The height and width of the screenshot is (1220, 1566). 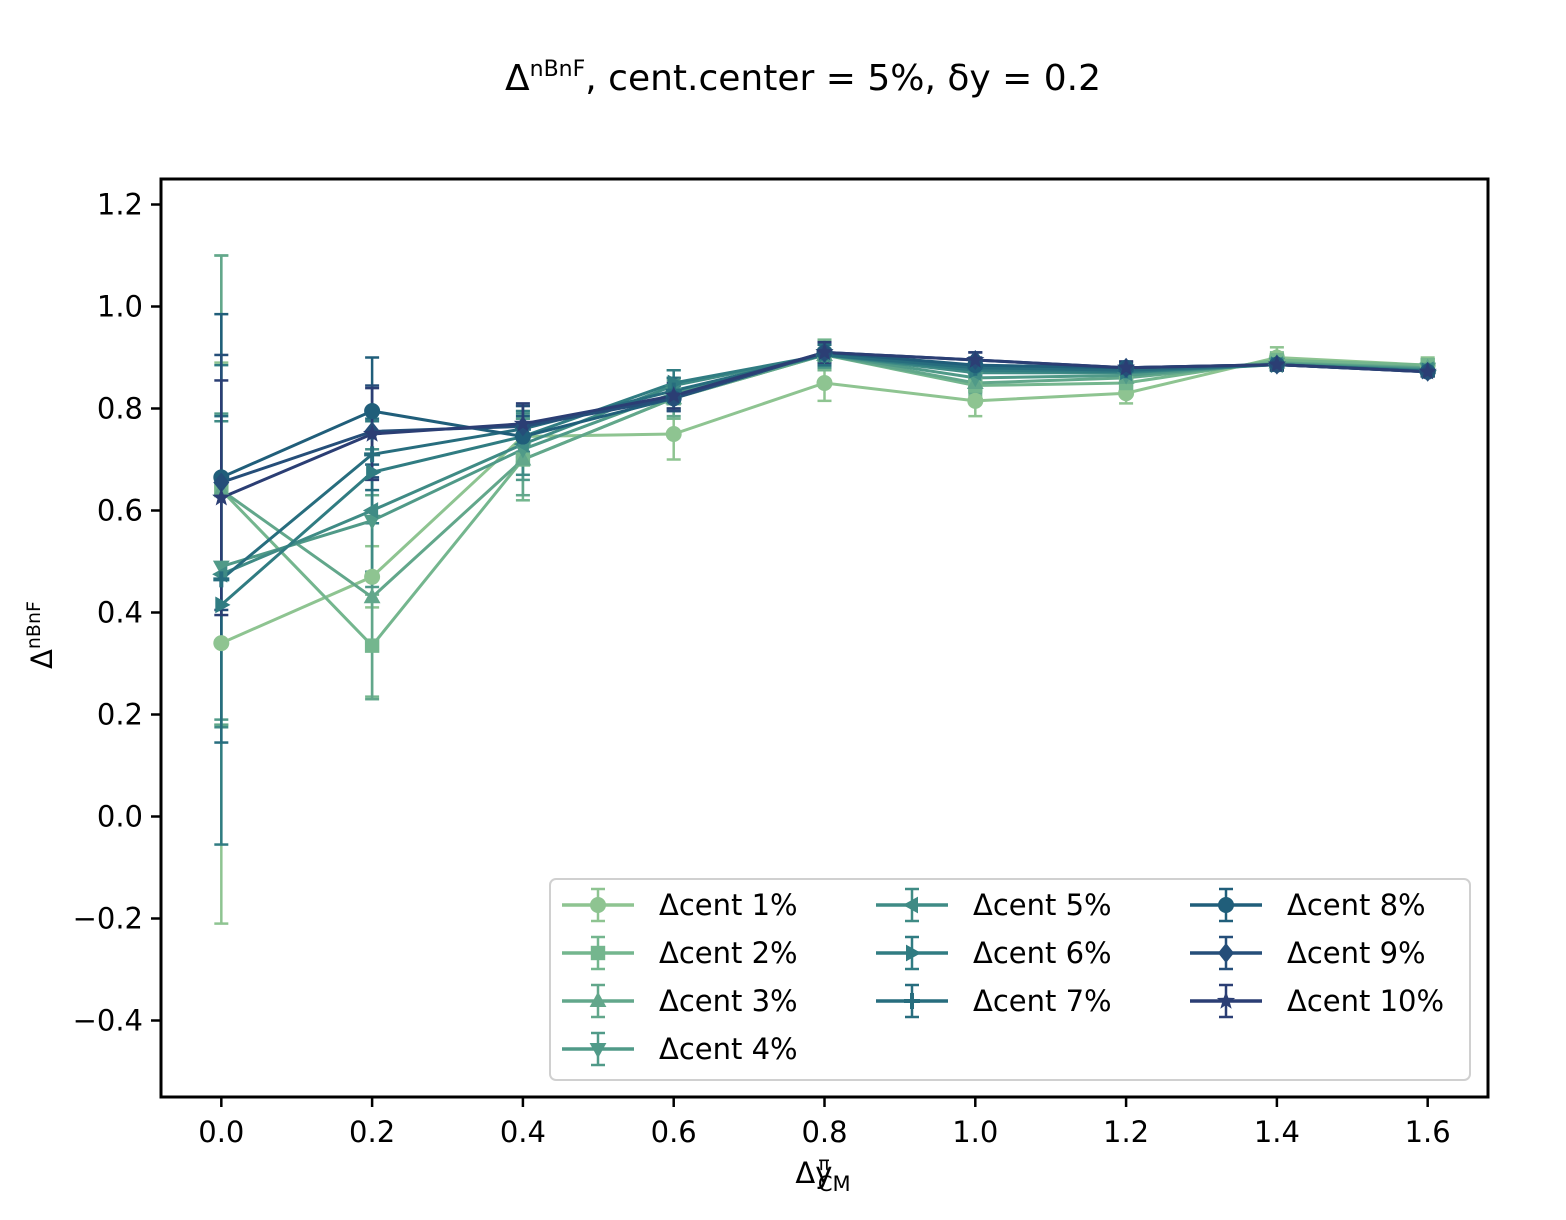 I want to click on x-axis: 0.0 0.2 0.4 0.6 0.8 1.0 1.2 1.4 1.6, so click(x=824, y=1123).